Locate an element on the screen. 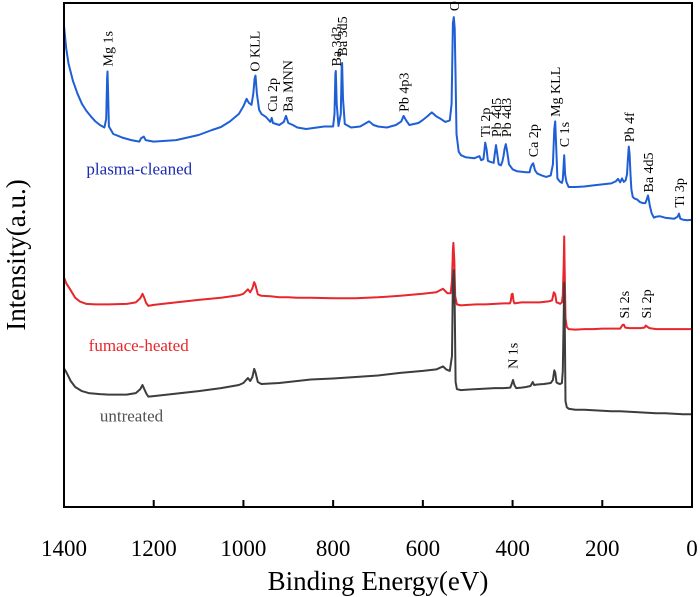  series-line-fumace-heated is located at coordinates (377, 283).